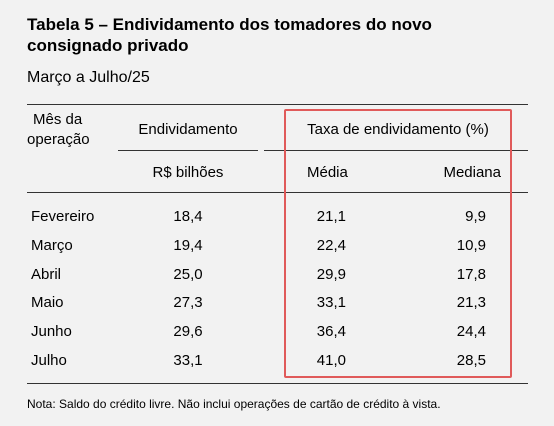 This screenshot has height=426, width=554. I want to click on row-debt: 19,4, so click(188, 245).